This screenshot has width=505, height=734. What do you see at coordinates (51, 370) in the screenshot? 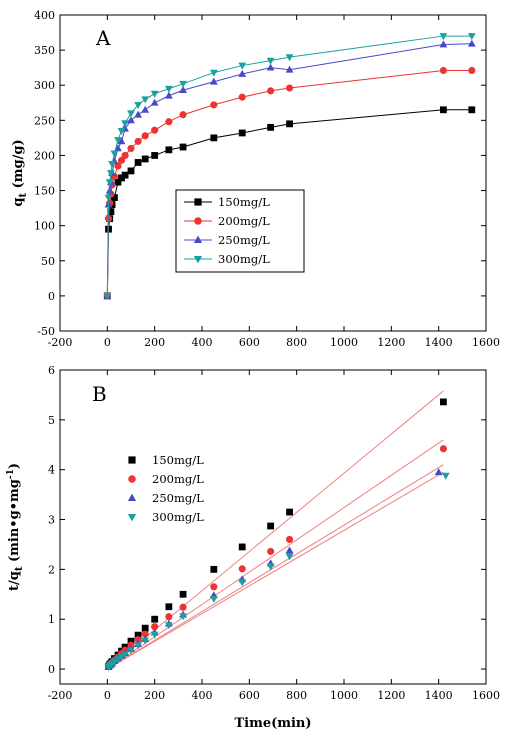
I see `y-tick-label: 6` at bounding box center [51, 370].